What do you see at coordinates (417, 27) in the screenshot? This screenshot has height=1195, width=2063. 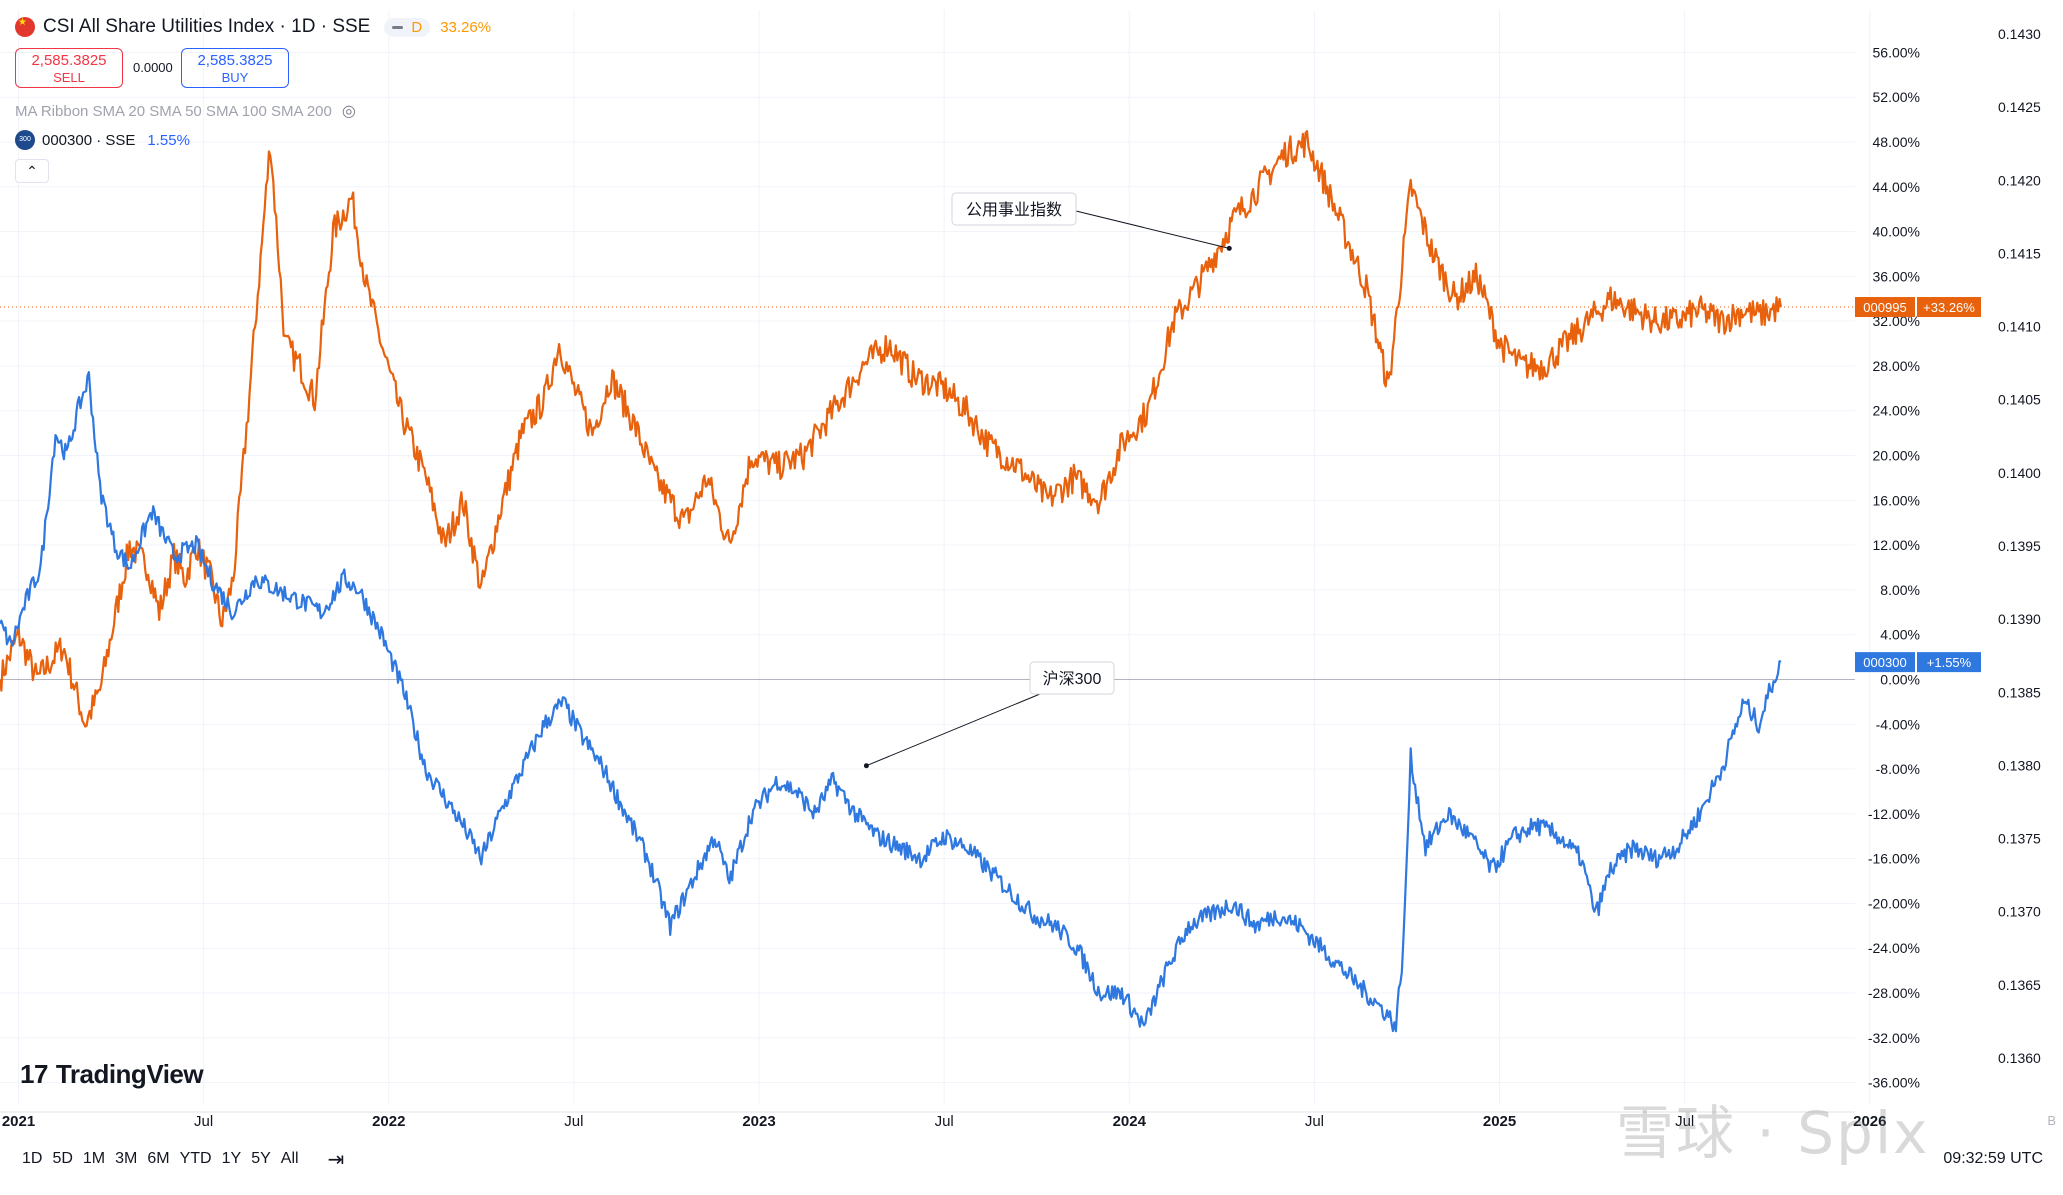 I see `interval-badge-label: D` at bounding box center [417, 27].